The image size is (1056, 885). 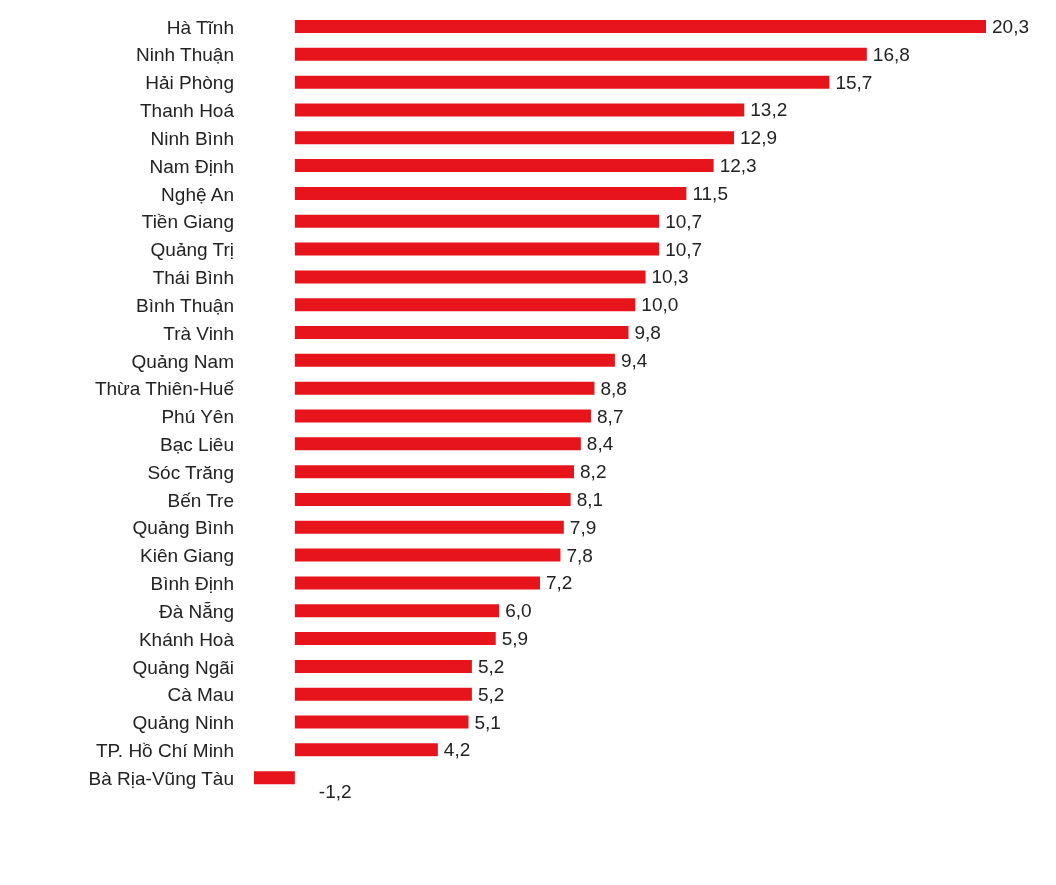 What do you see at coordinates (487, 722) in the screenshot?
I see `data-label: 5,1` at bounding box center [487, 722].